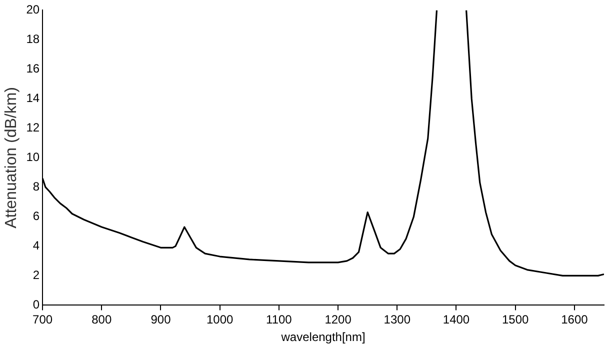 The width and height of the screenshot is (612, 345). I want to click on y-tick-label: 4, so click(36, 245).